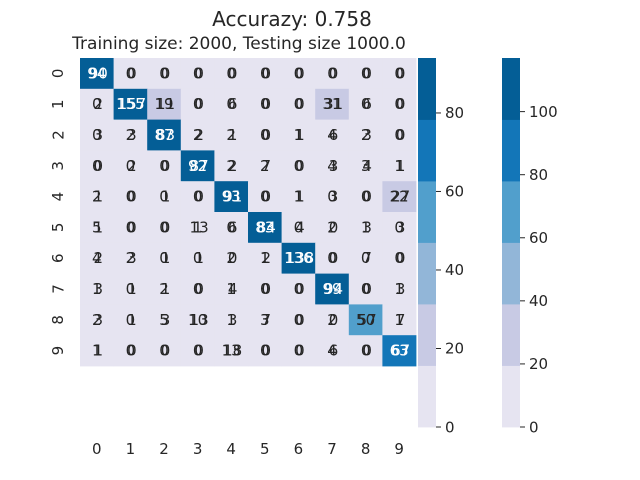 Image resolution: width=640 pixels, height=480 pixels. What do you see at coordinates (299, 227) in the screenshot?
I see `cell-label-a-r5-c6: 0` at bounding box center [299, 227].